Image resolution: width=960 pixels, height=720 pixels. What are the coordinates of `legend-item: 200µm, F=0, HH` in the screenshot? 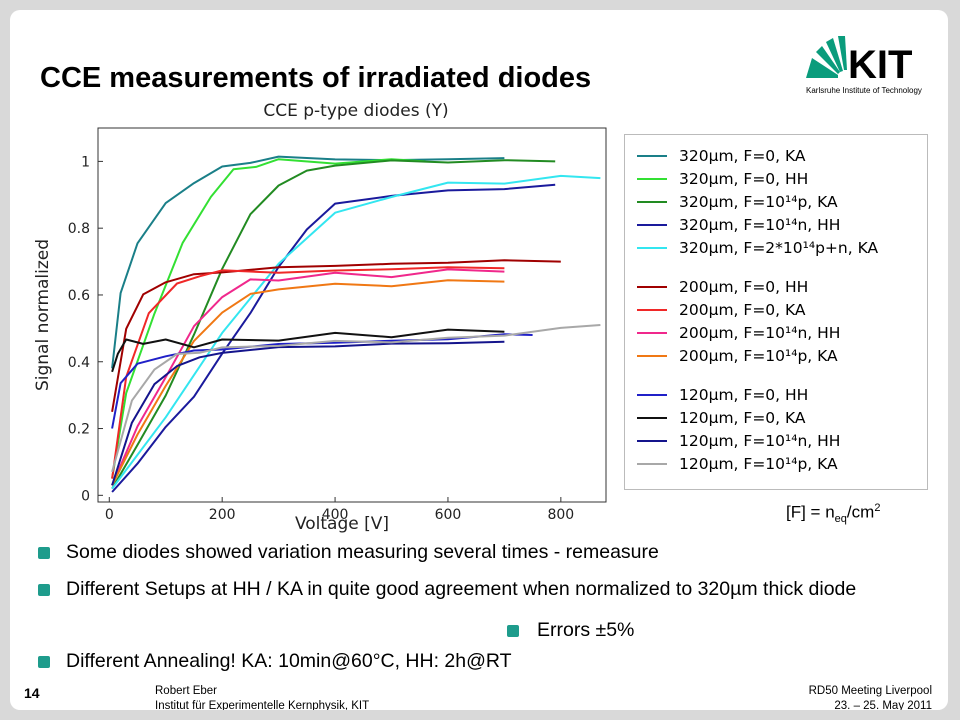 It's located at (716, 287).